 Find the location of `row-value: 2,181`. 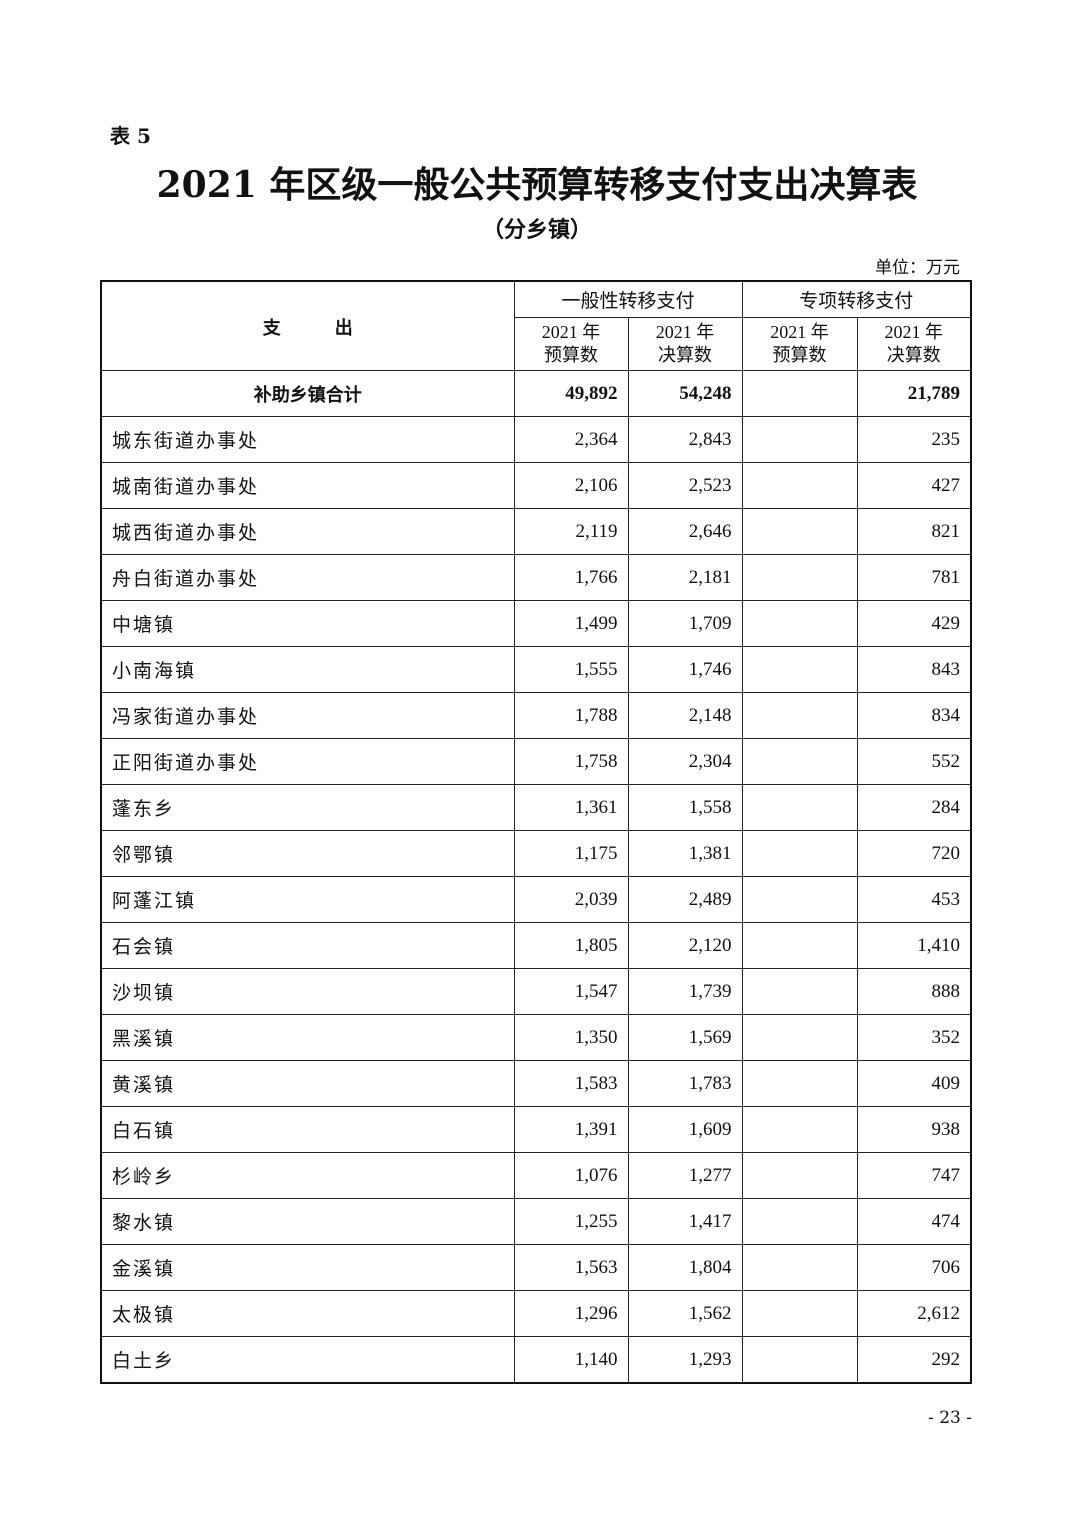

row-value: 2,181 is located at coordinates (685, 577).